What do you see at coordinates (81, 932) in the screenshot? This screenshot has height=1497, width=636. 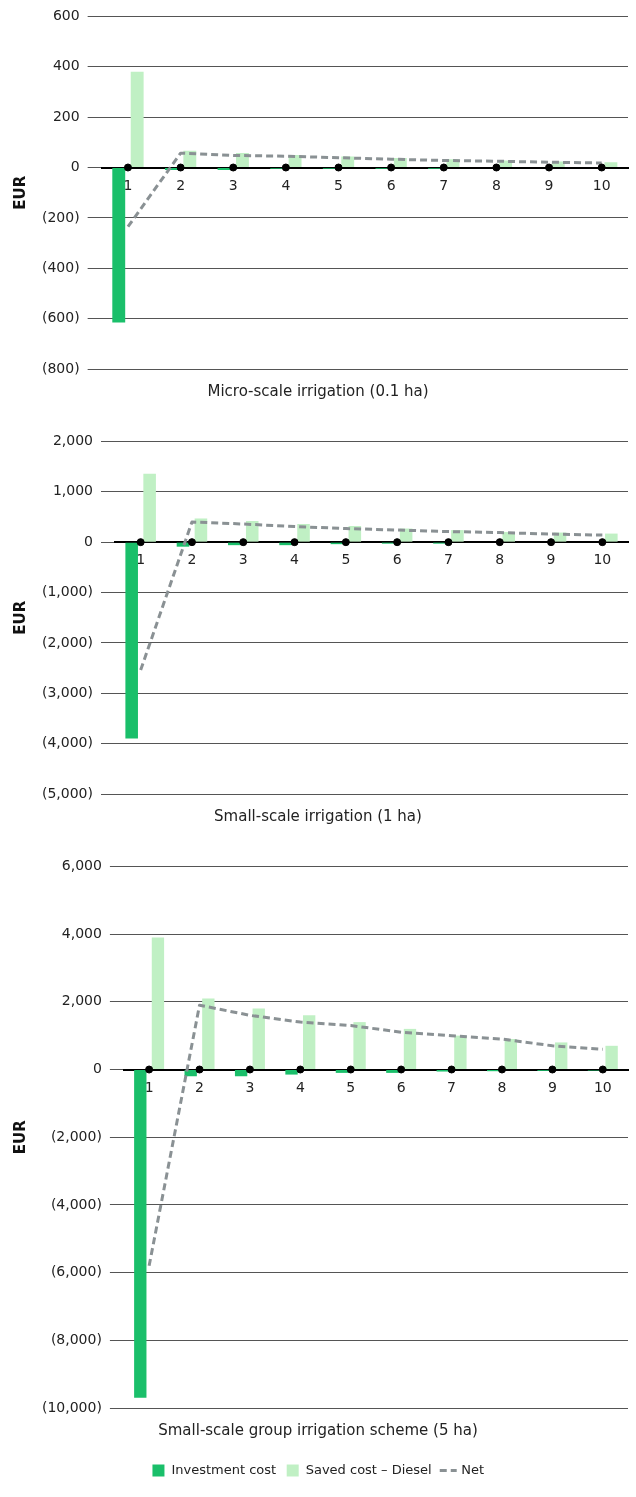 I see `y-tick-label: 4,000` at bounding box center [81, 932].